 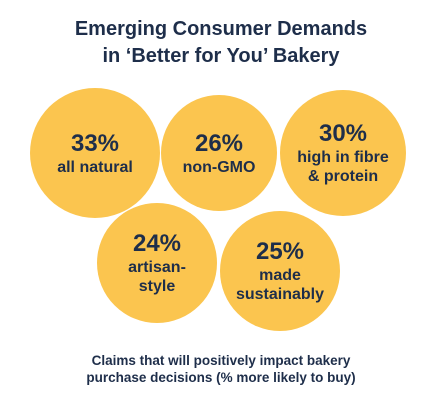 What do you see at coordinates (221, 56) in the screenshot?
I see `chart-title-line-2: in ‘Better for You’ Bakery` at bounding box center [221, 56].